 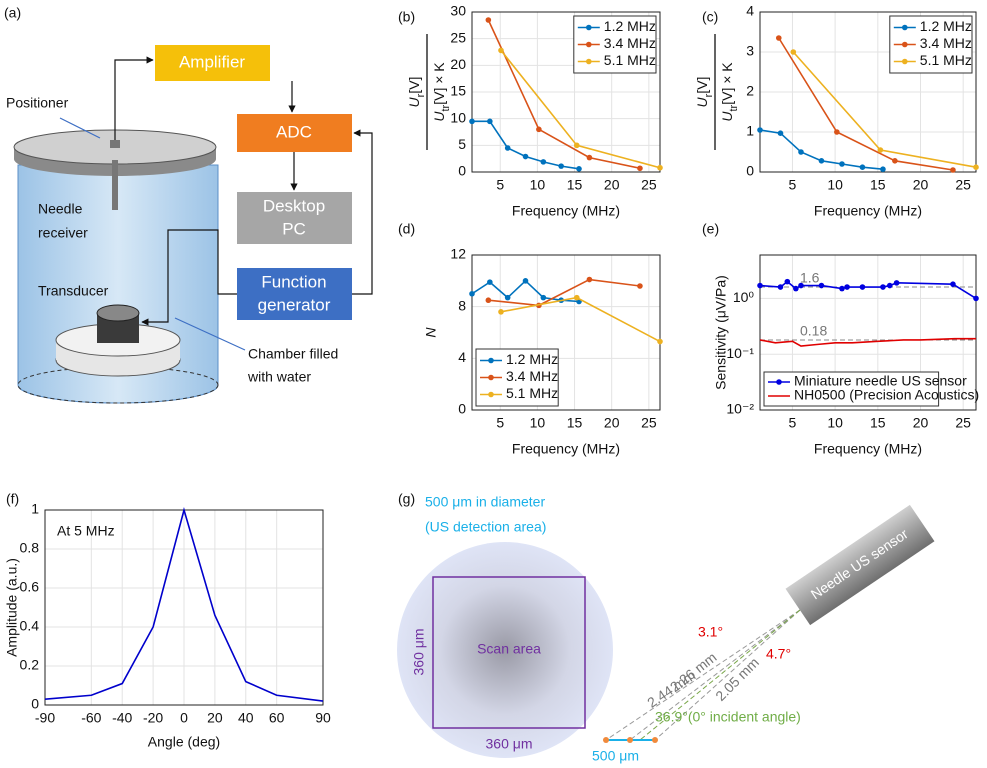 What do you see at coordinates (294, 304) in the screenshot?
I see `generator-label: generator` at bounding box center [294, 304].